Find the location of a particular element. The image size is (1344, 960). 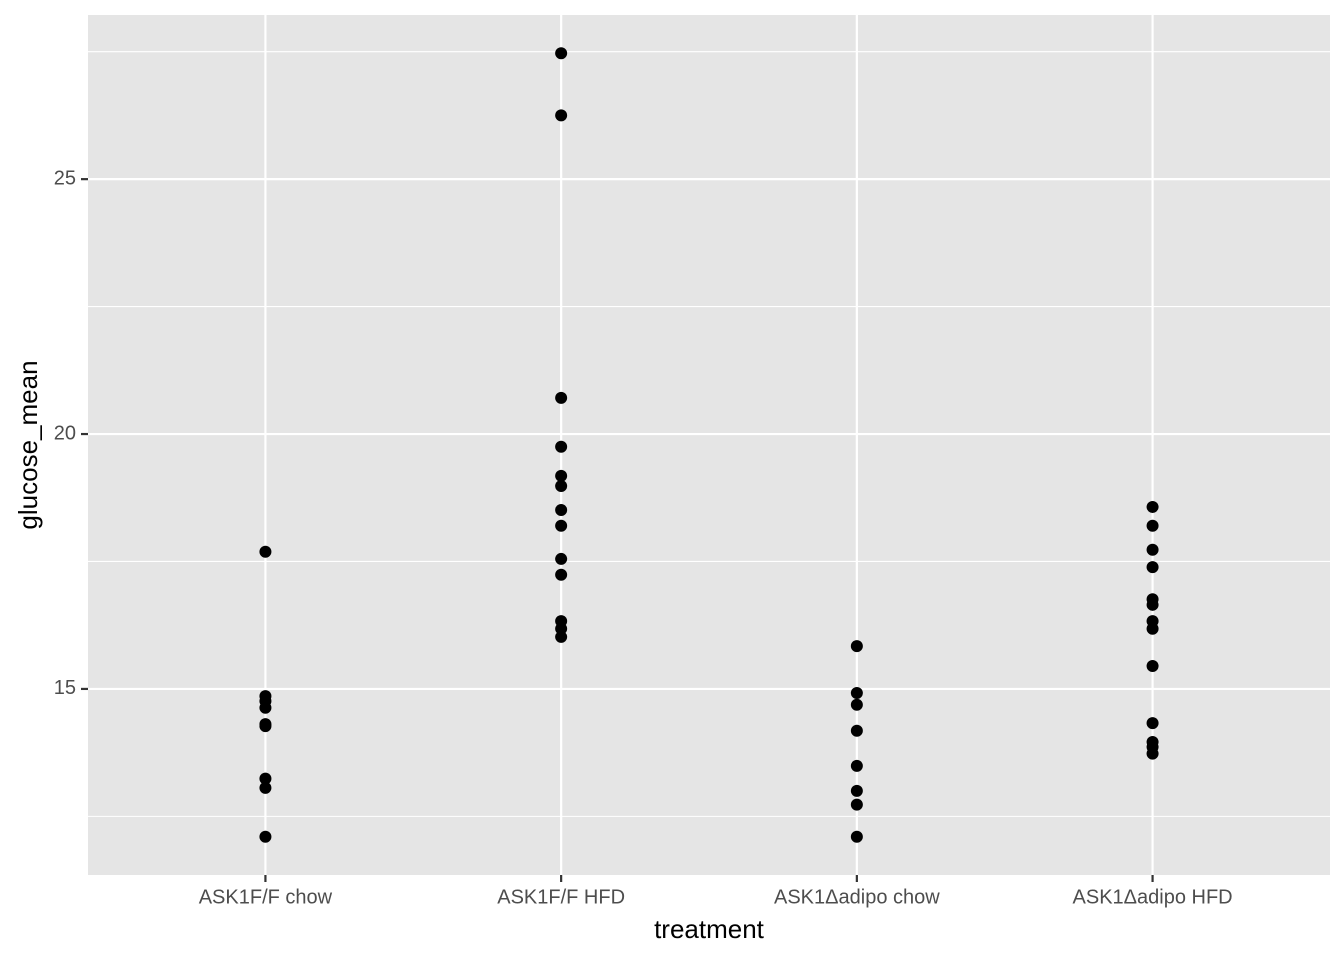

x-axis-title: treatment is located at coordinates (709, 929).